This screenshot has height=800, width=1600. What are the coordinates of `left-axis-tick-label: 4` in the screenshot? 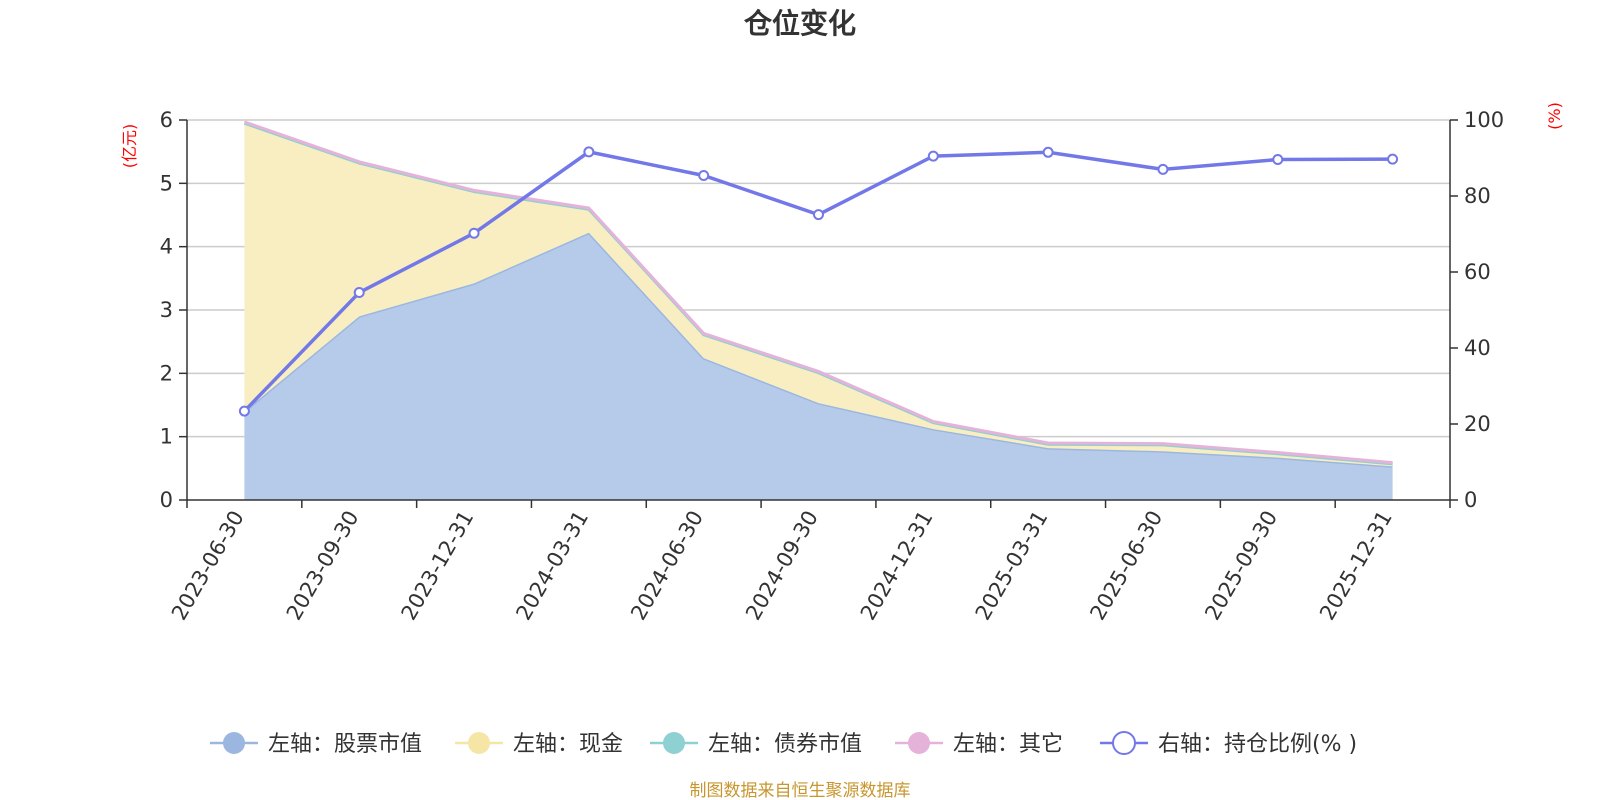 It's located at (166, 247).